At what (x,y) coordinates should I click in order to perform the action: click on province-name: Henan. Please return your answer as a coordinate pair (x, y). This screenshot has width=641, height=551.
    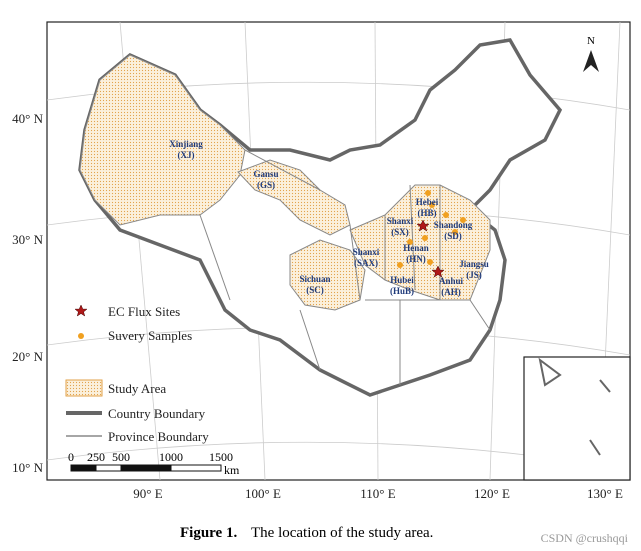
    Looking at the image, I should click on (416, 248).